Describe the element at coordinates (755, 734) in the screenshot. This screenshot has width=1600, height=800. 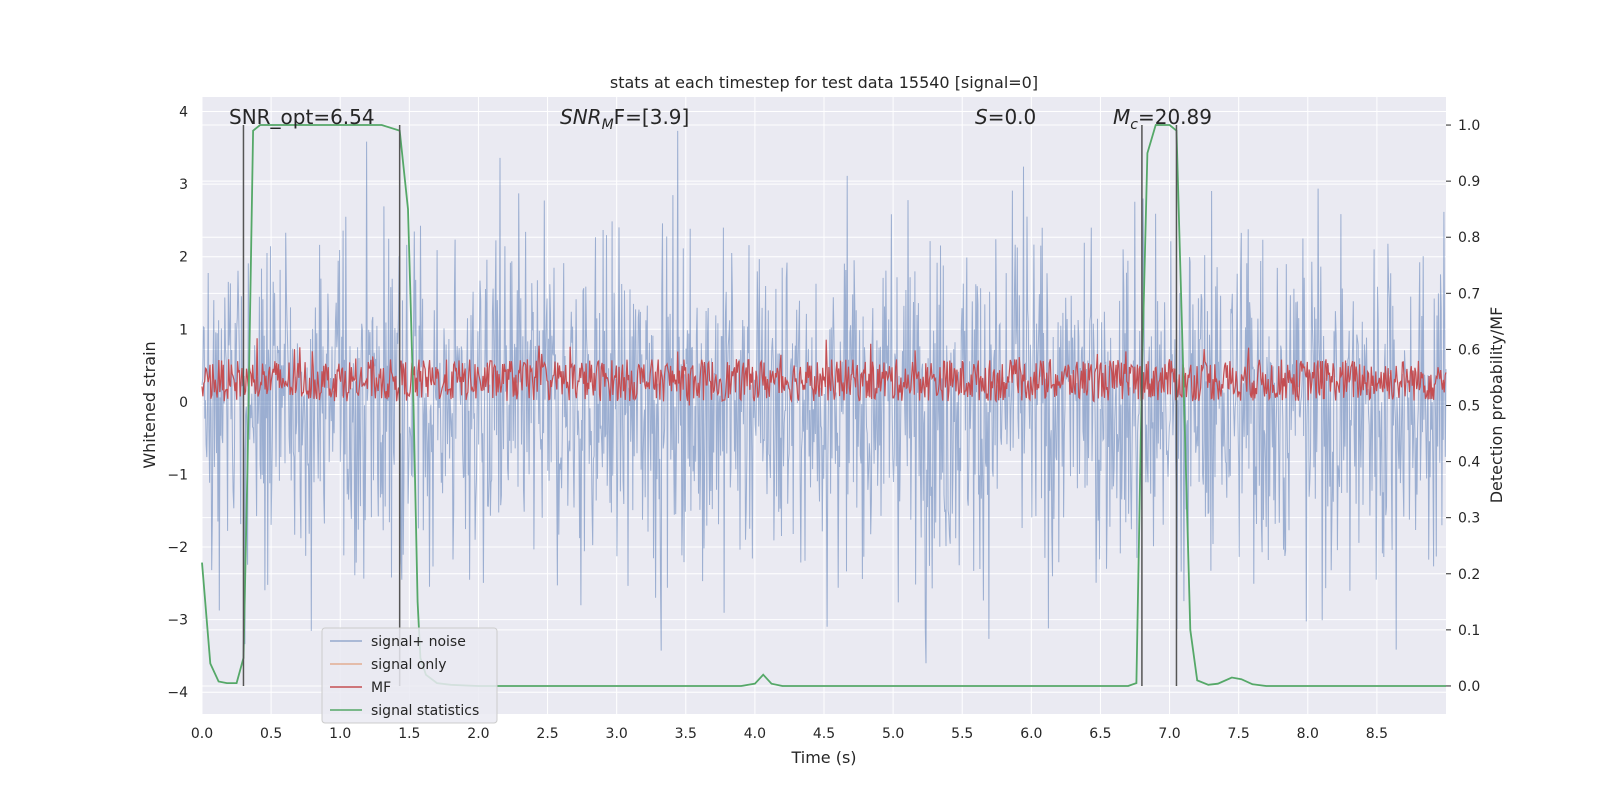
I see `x-tick-label: 4.0` at that location.